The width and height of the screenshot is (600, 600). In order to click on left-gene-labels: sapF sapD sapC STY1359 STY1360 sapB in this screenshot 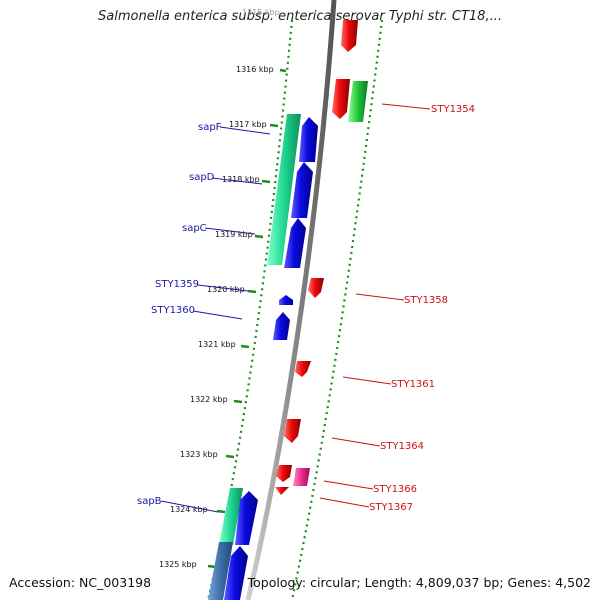, I will do `click(179, 314)`.